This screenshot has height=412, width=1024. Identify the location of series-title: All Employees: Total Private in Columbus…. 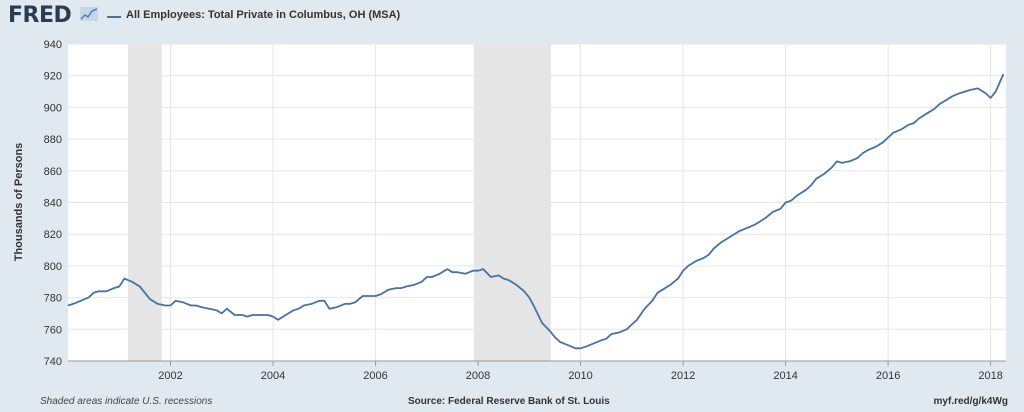
(263, 15).